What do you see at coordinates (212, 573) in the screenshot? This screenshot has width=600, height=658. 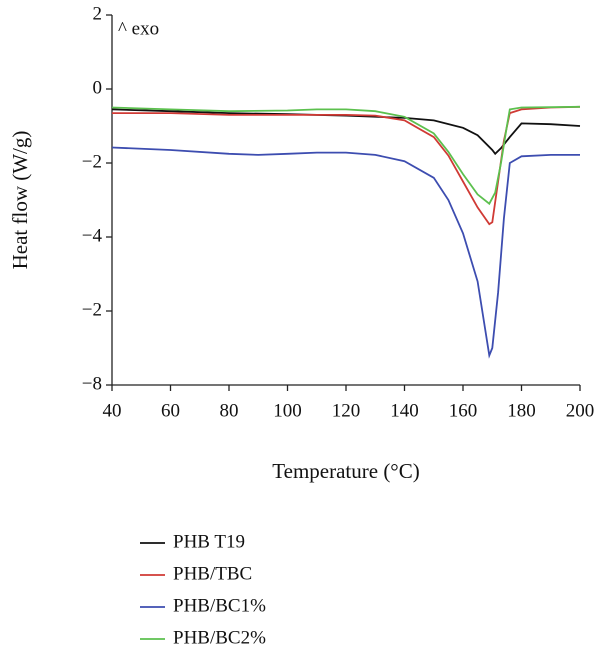 I see `legend-label: PHB/TBC` at bounding box center [212, 573].